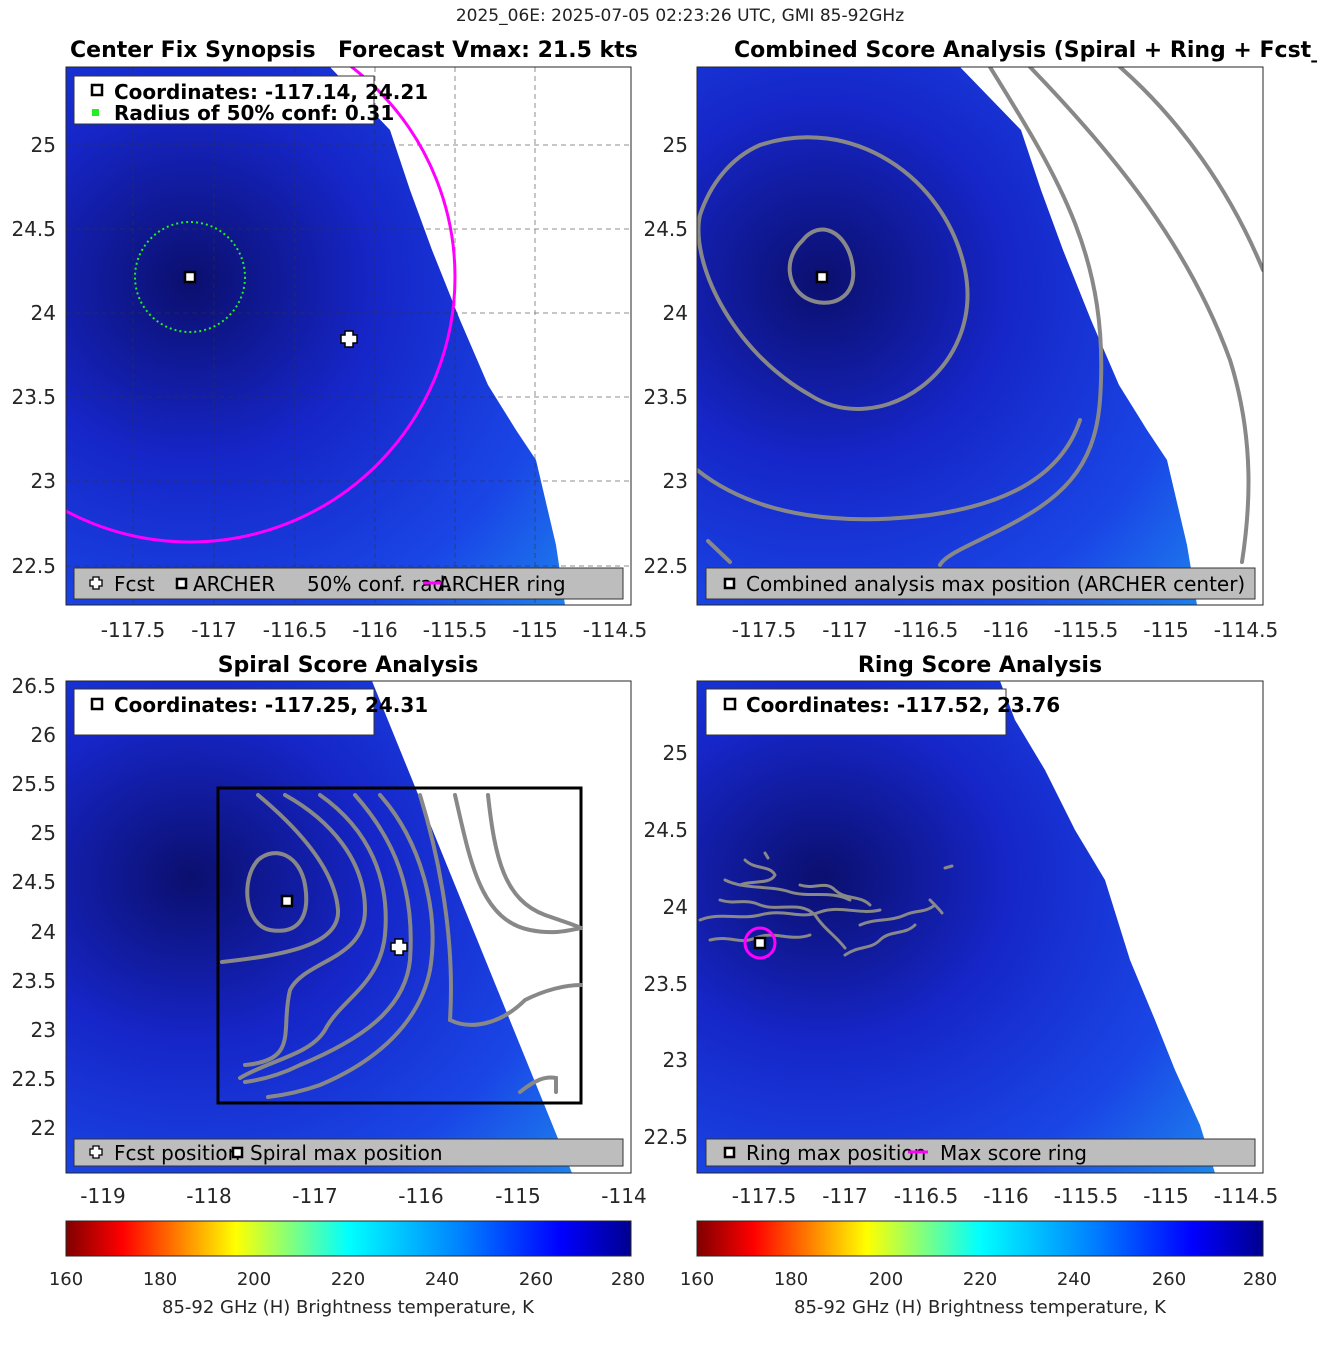 Image resolution: width=1317 pixels, height=1350 pixels. Describe the element at coordinates (190, 277) in the screenshot. I see `conf-radius-circle` at that location.